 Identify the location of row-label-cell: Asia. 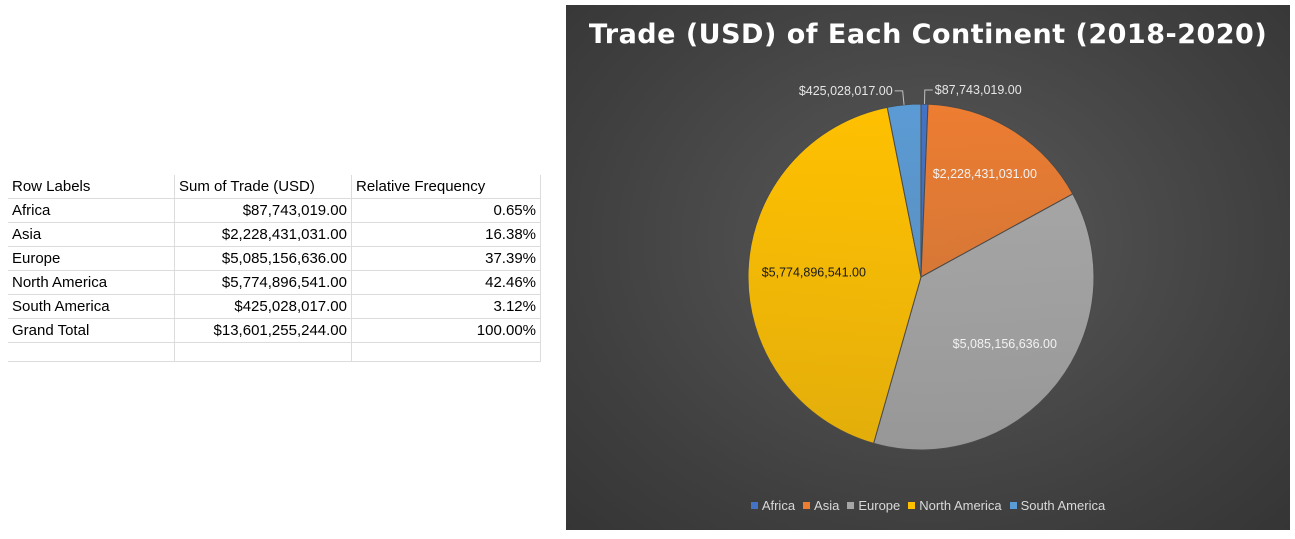
(91, 234).